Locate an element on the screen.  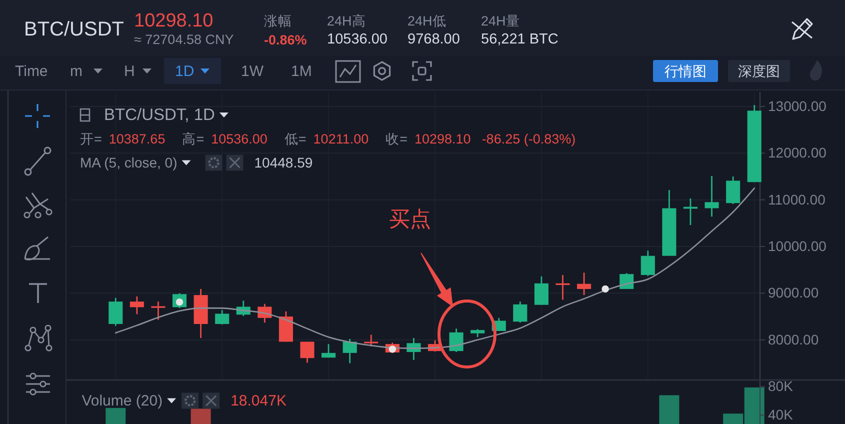
text: 1D is located at coordinates (184, 71).